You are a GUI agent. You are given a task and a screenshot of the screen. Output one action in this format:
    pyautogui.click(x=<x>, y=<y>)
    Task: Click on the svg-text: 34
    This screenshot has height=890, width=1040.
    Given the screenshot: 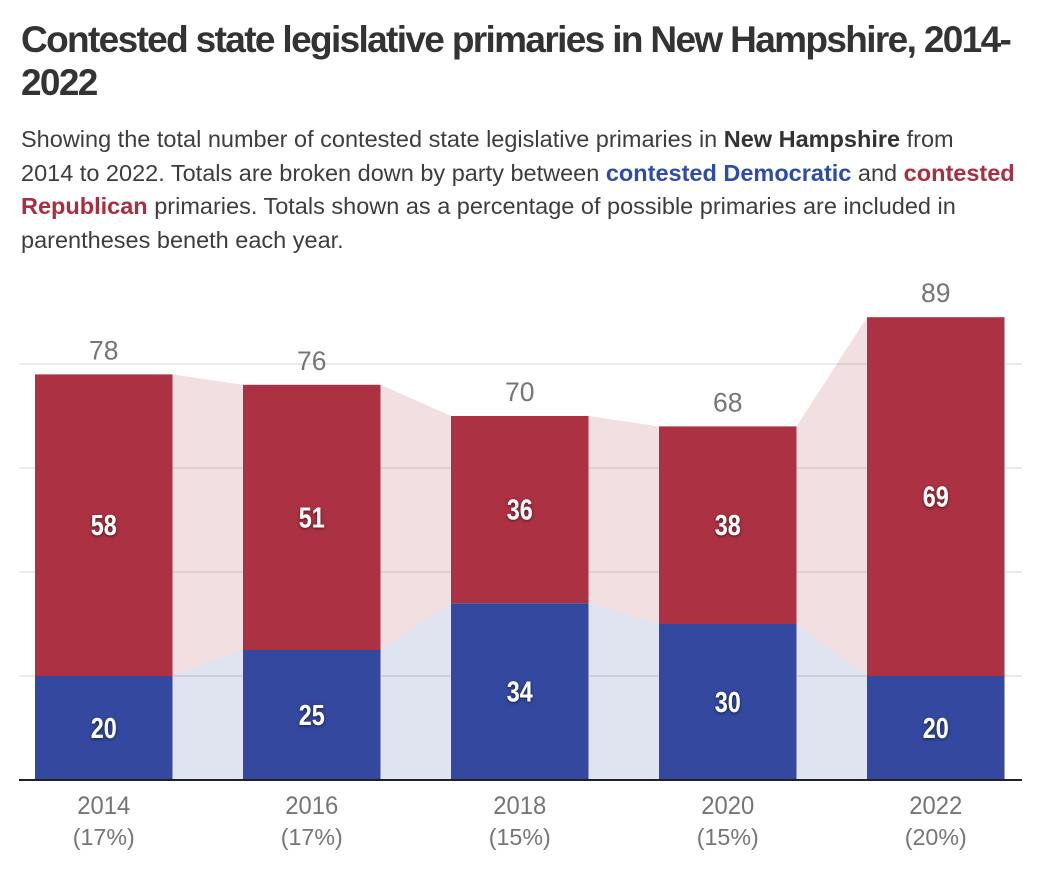 What is the action you would take?
    pyautogui.click(x=520, y=693)
    